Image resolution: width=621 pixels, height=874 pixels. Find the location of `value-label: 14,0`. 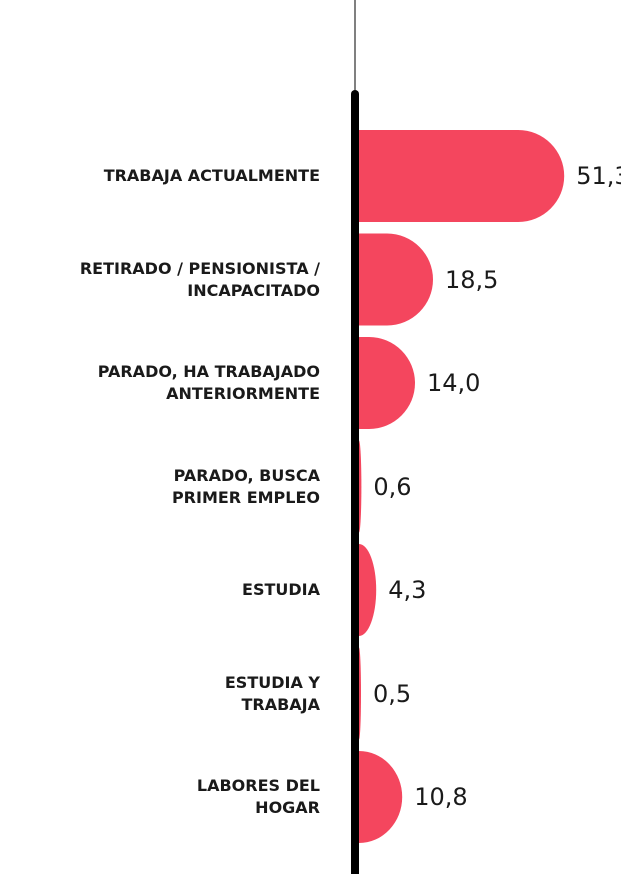

value-label: 14,0 is located at coordinates (454, 383).